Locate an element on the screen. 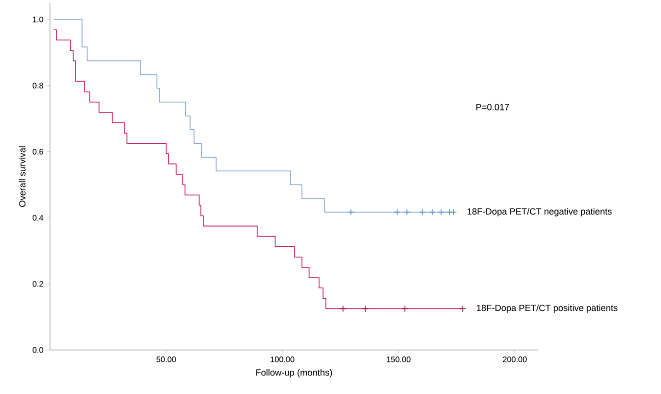 The width and height of the screenshot is (661, 394). y-tick-label: 0.2 is located at coordinates (38, 284).